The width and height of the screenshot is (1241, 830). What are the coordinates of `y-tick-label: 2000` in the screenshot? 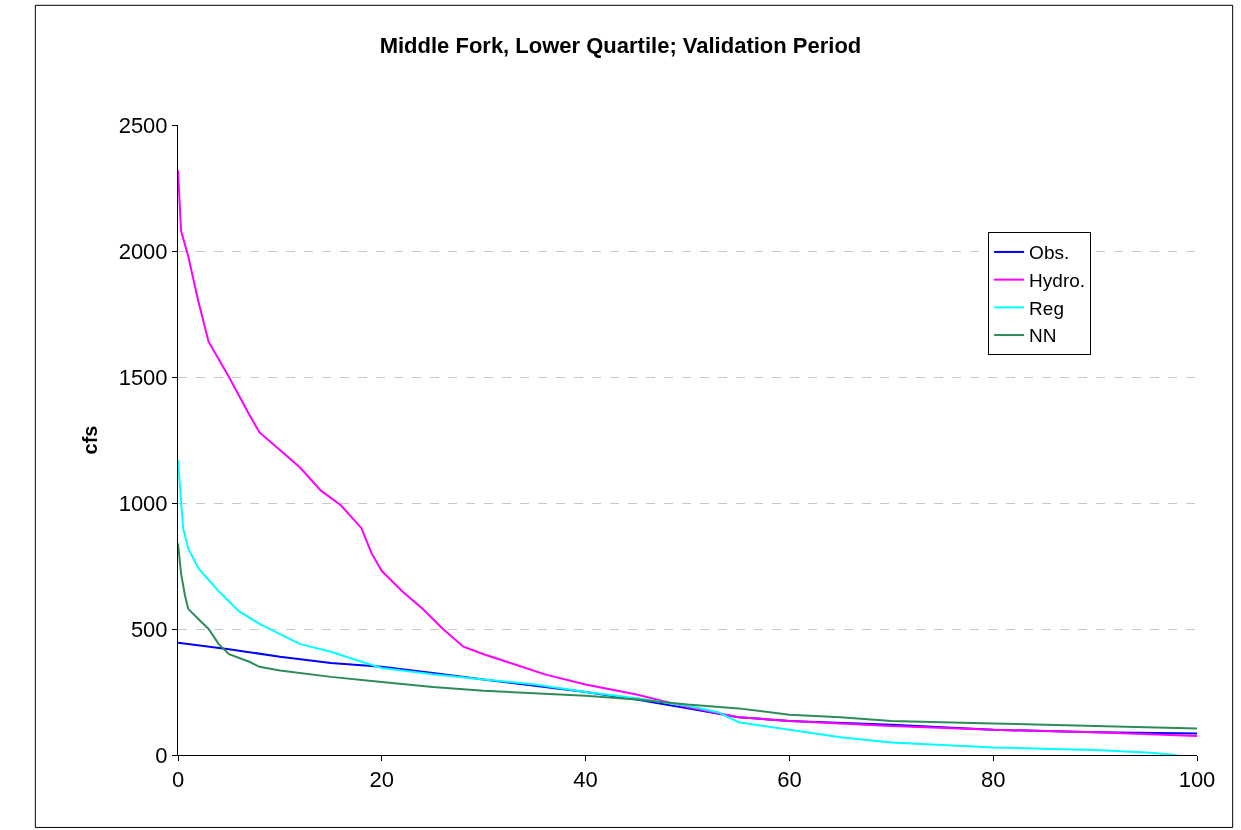 It's located at (143, 251).